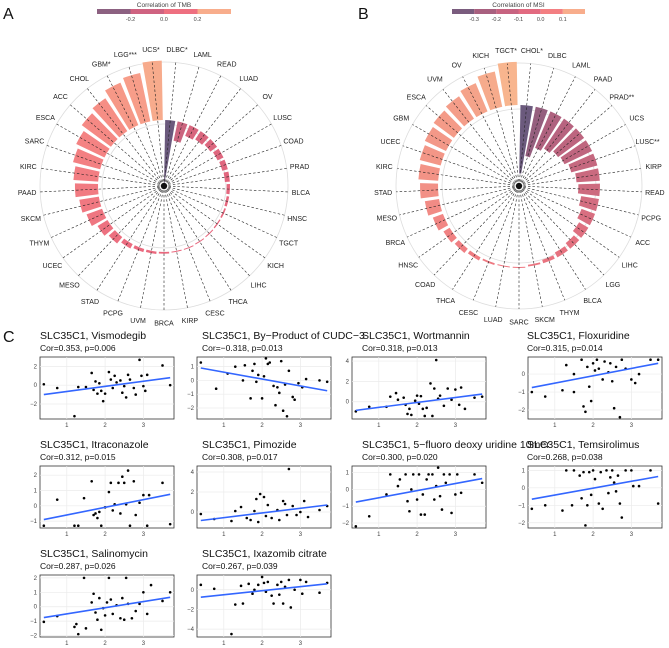 The image size is (669, 648). What do you see at coordinates (249, 445) in the screenshot?
I see `scatter-title: SLC35C1, Pimozide` at bounding box center [249, 445].